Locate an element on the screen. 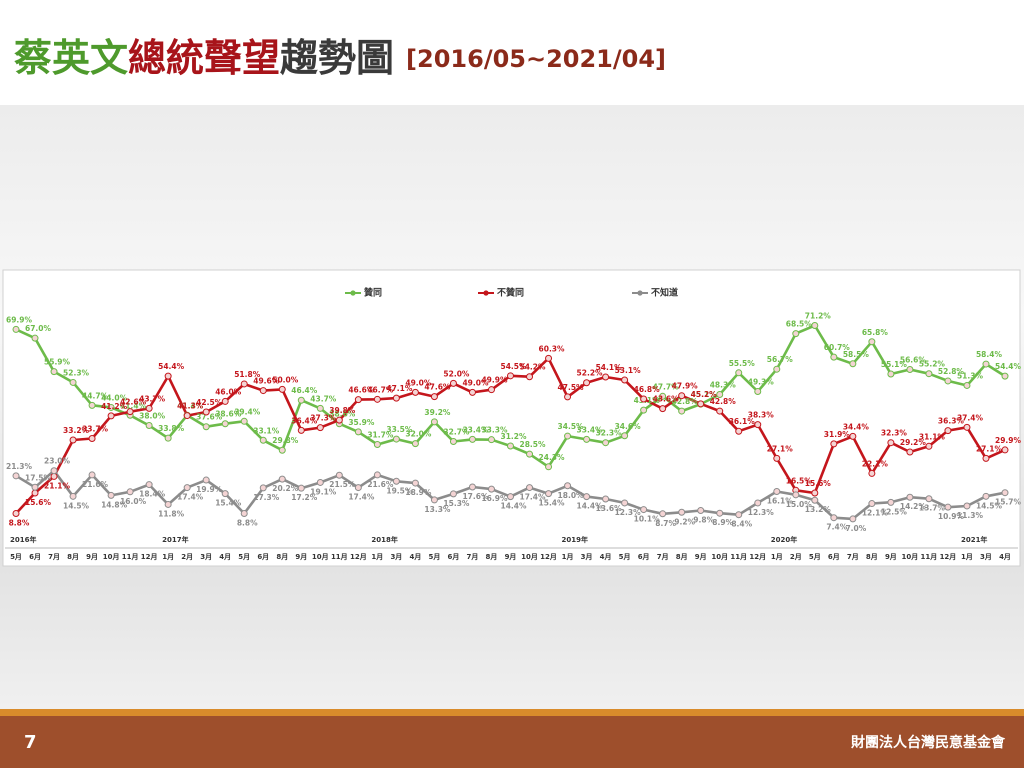  data-label: 8.7% is located at coordinates (665, 523).